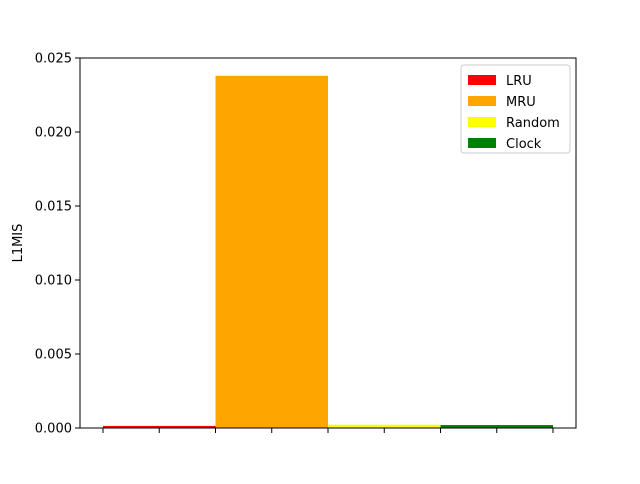  I want to click on legend-box, so click(515, 109).